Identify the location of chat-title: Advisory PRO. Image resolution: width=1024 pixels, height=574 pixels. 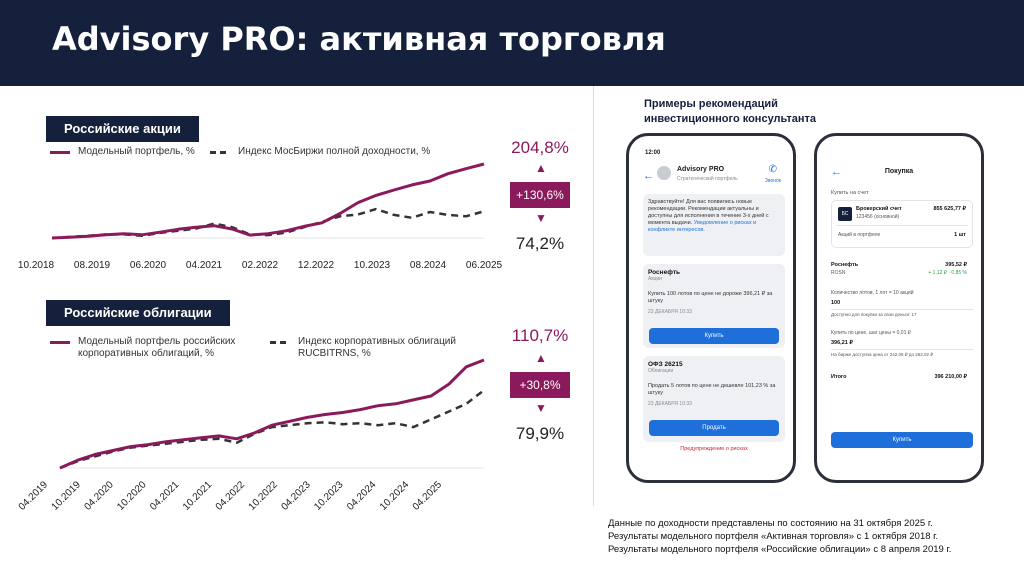
(701, 169).